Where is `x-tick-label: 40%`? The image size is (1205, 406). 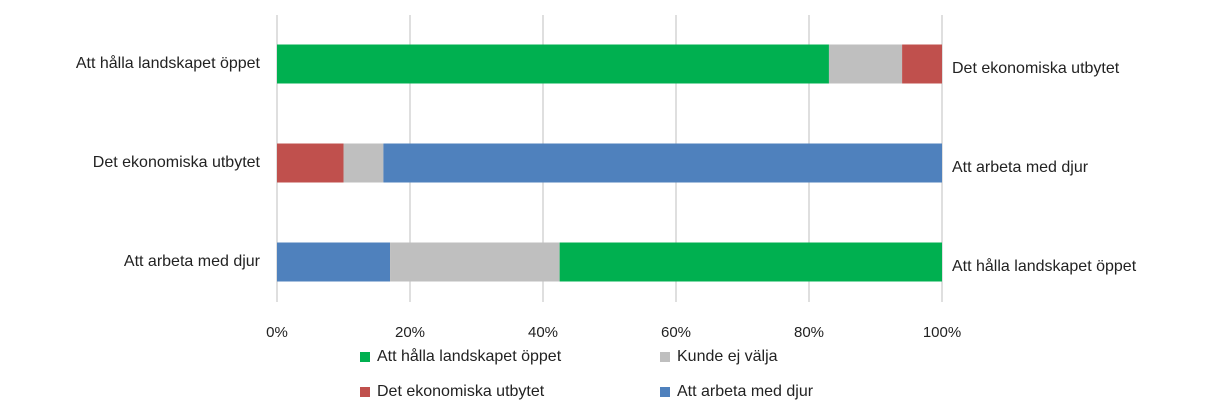 x-tick-label: 40% is located at coordinates (543, 332).